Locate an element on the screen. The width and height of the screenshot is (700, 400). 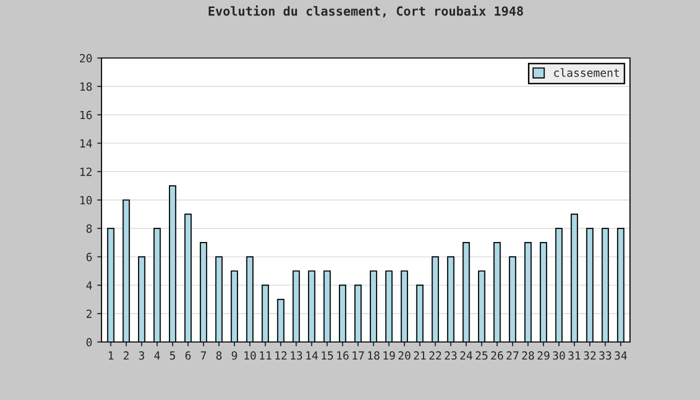
x-tick-label: 18 is located at coordinates (374, 355).